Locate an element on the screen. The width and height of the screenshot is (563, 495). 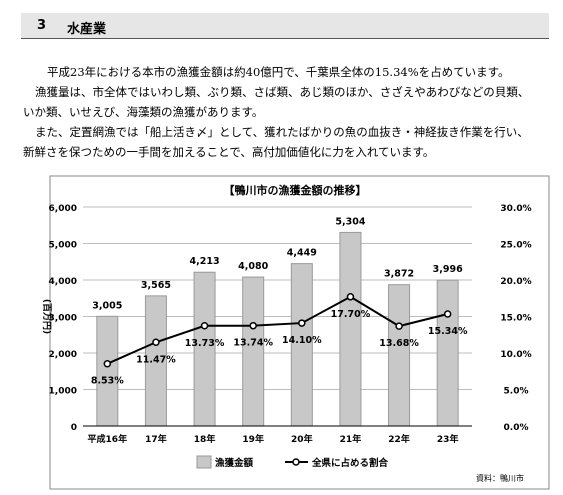
section-number: 3 is located at coordinates (42, 25).